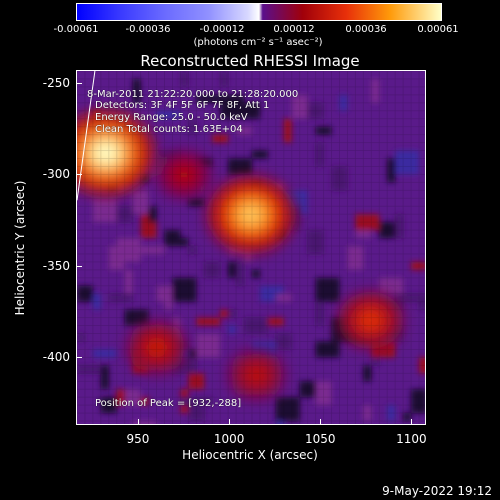  What do you see at coordinates (148, 29) in the screenshot?
I see `colorbar-tick: -0.00036` at bounding box center [148, 29].